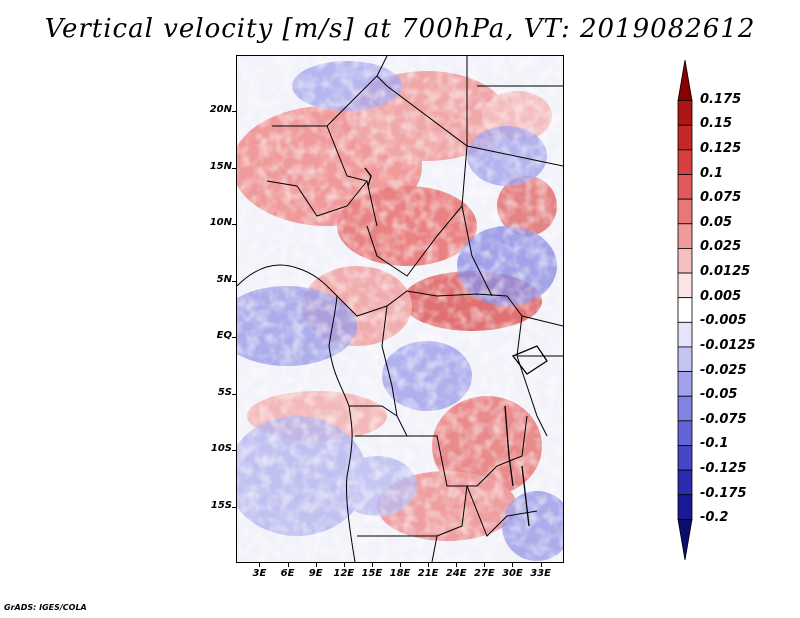  What do you see at coordinates (723, 469) in the screenshot?
I see `colorbar-level-label: -0.125` at bounding box center [723, 469].